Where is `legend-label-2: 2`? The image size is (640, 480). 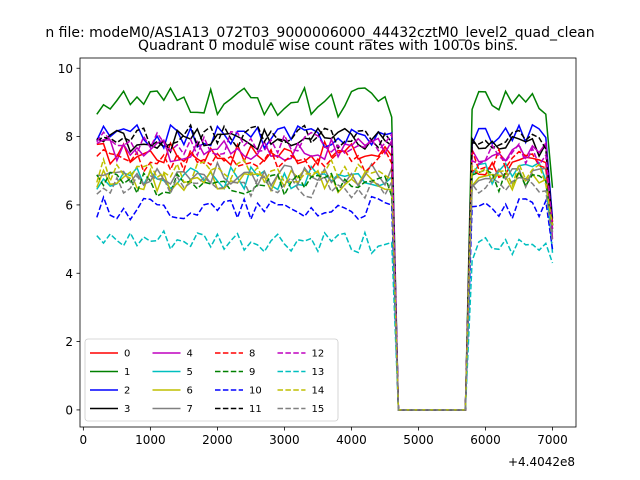 legend-label-2: 2 is located at coordinates (127, 391).